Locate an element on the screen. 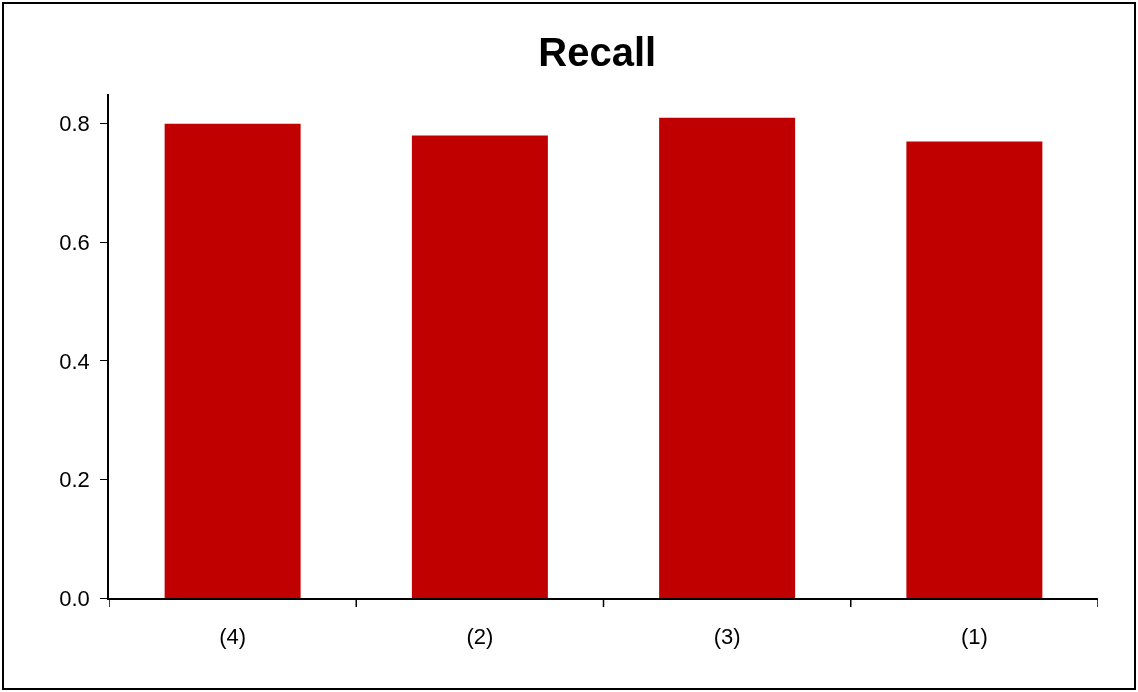 This screenshot has height=692, width=1138. y-tick-label: 0.6 is located at coordinates (74, 242).